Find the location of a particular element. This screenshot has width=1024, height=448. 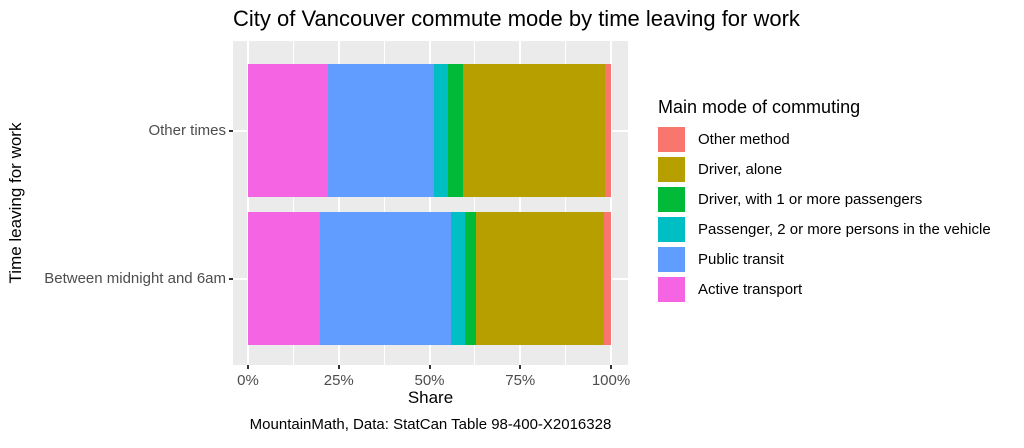

x-tick-label: 75% is located at coordinates (520, 380).